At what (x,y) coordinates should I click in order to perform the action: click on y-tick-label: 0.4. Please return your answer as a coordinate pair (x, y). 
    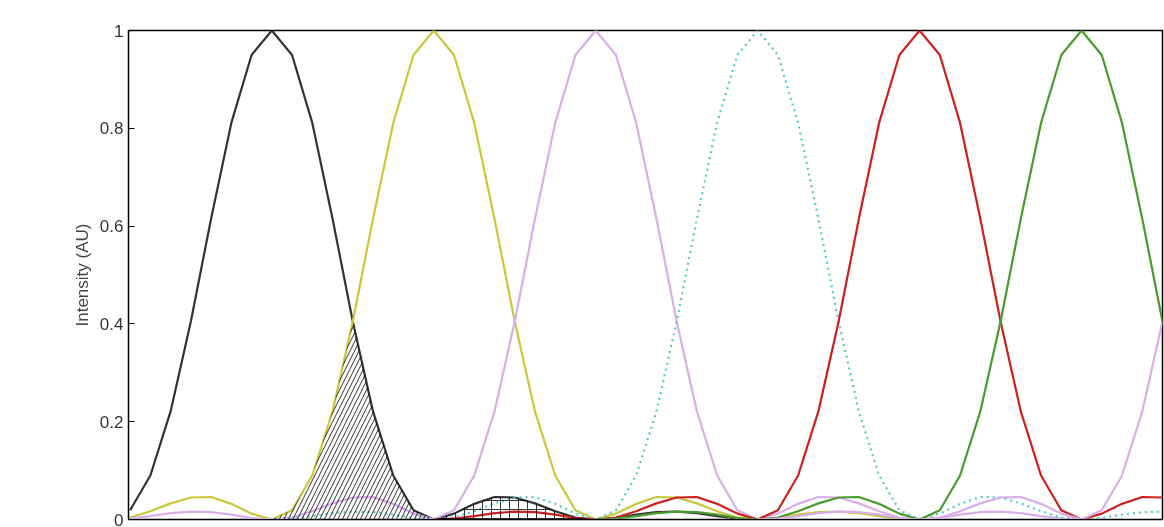
    Looking at the image, I should click on (111, 324).